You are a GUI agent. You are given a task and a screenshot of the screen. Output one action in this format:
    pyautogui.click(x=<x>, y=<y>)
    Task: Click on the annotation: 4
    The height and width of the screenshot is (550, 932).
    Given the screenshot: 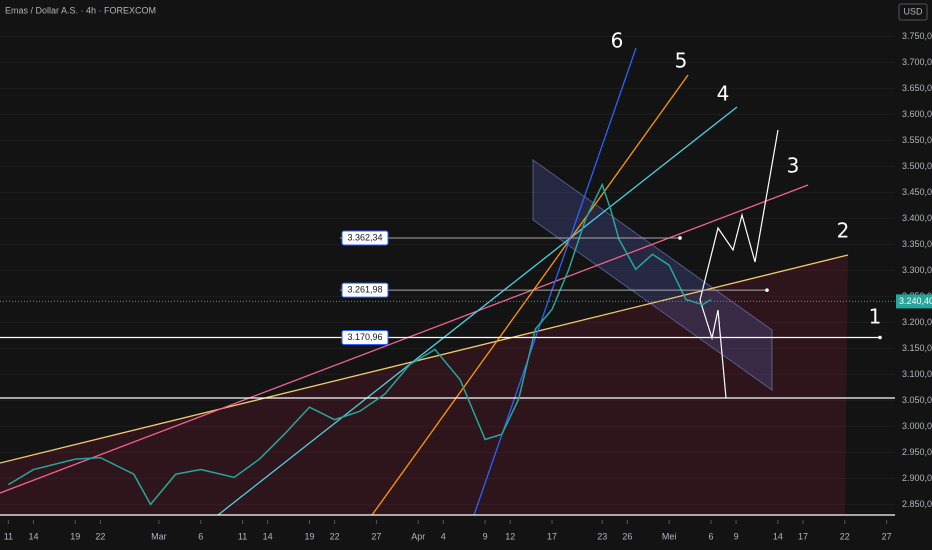 What is the action you would take?
    pyautogui.click(x=723, y=94)
    